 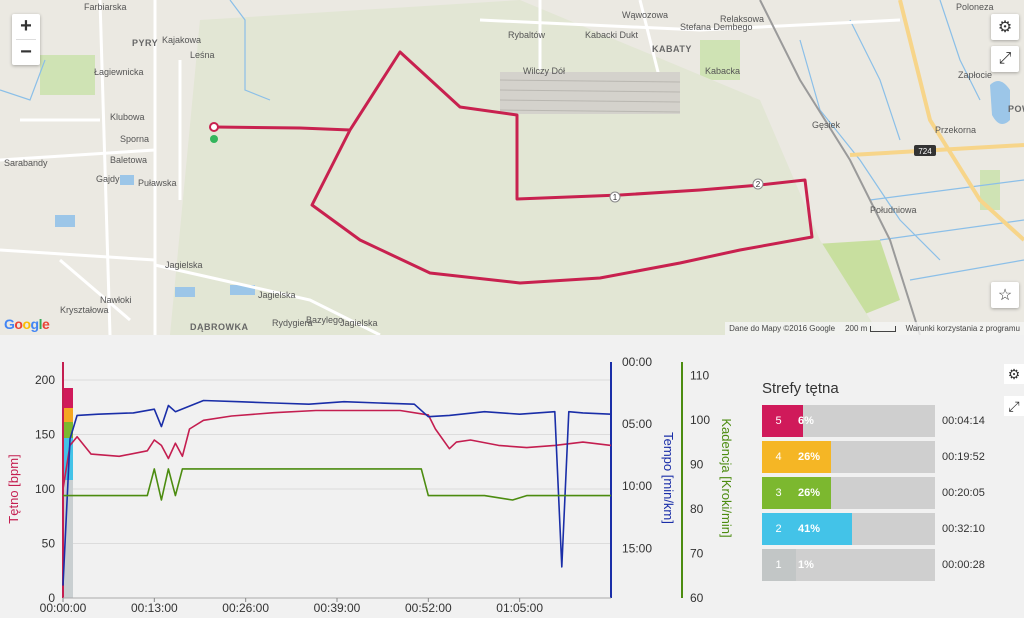 What do you see at coordinates (726, 477) in the screenshot?
I see `cadence-axis-label: Kadencja [Kroki/min]` at bounding box center [726, 477].